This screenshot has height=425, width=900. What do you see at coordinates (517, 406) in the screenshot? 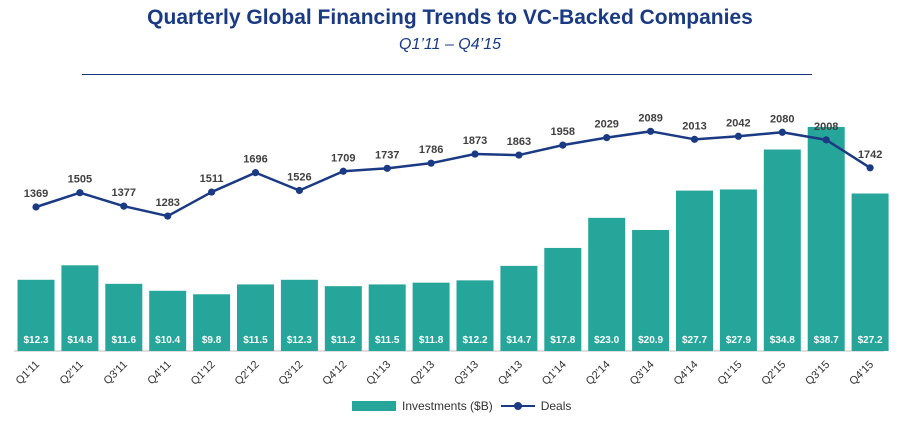
I see `legend-deals-swatch` at bounding box center [517, 406].